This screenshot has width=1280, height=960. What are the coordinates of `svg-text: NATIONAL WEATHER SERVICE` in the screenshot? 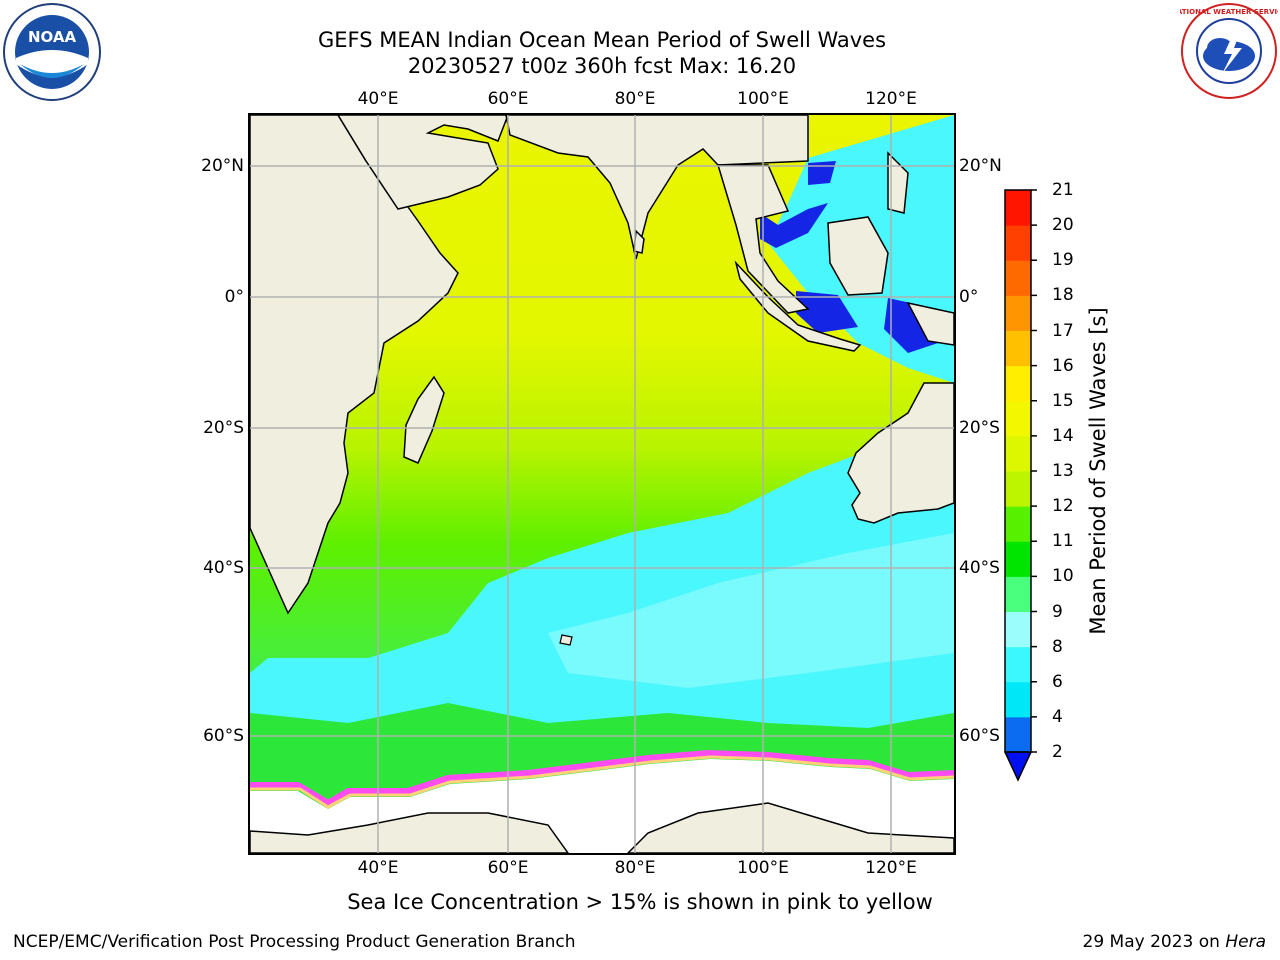 It's located at (1229, 12).